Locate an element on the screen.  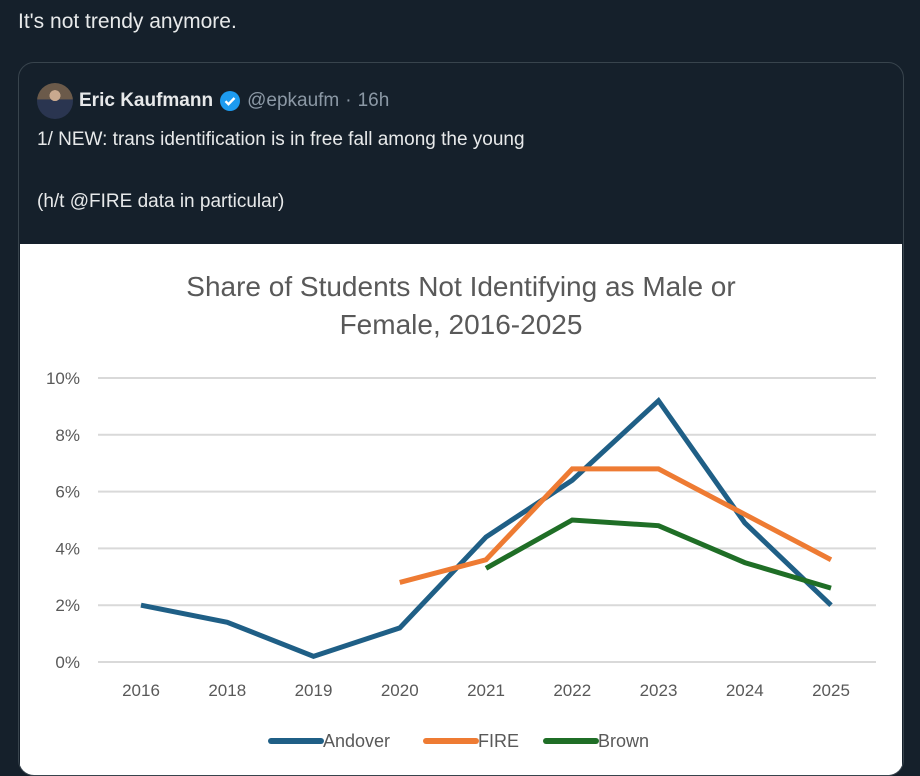
timestamp: 16h is located at coordinates (374, 101).